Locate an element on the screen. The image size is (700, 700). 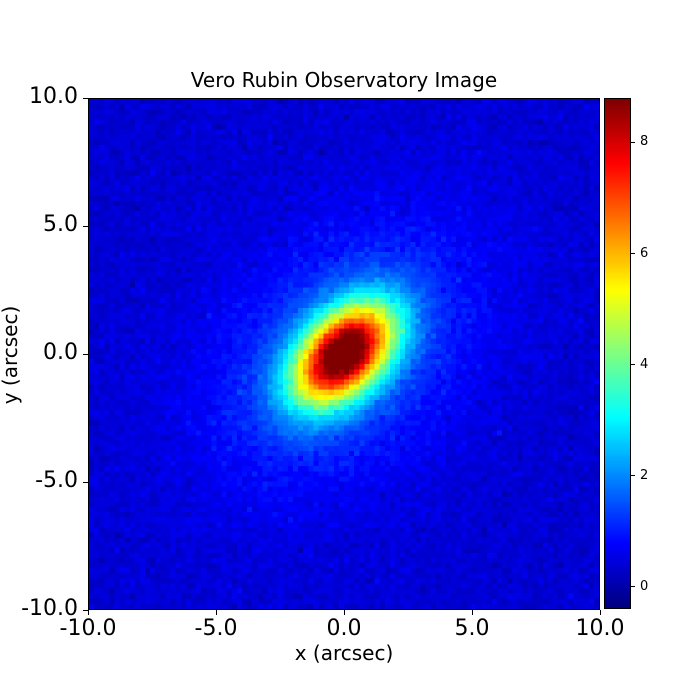
colorbar-tick-label: 6 is located at coordinates (644, 253).